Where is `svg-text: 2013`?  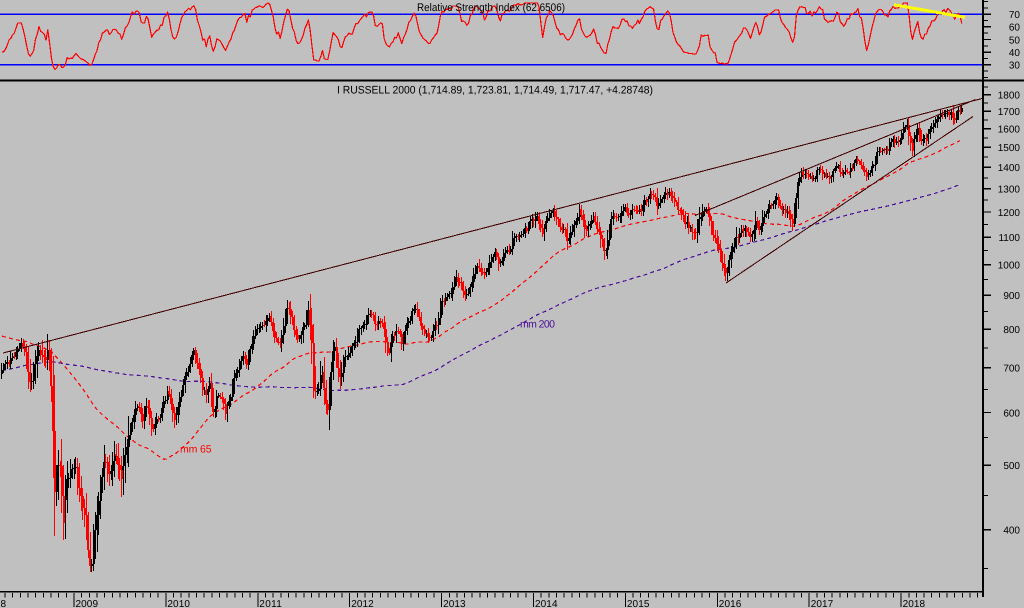 svg-text: 2013 is located at coordinates (454, 603).